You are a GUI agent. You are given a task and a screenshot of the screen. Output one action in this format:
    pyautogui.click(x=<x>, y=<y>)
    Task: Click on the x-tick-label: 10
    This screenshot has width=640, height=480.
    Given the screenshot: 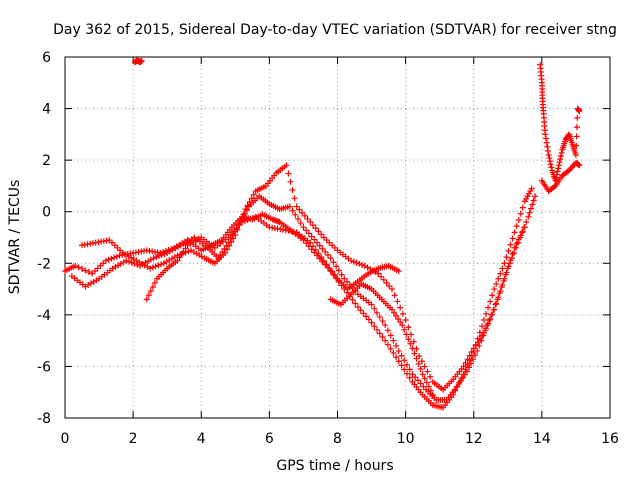 What is the action you would take?
    pyautogui.click(x=406, y=439)
    